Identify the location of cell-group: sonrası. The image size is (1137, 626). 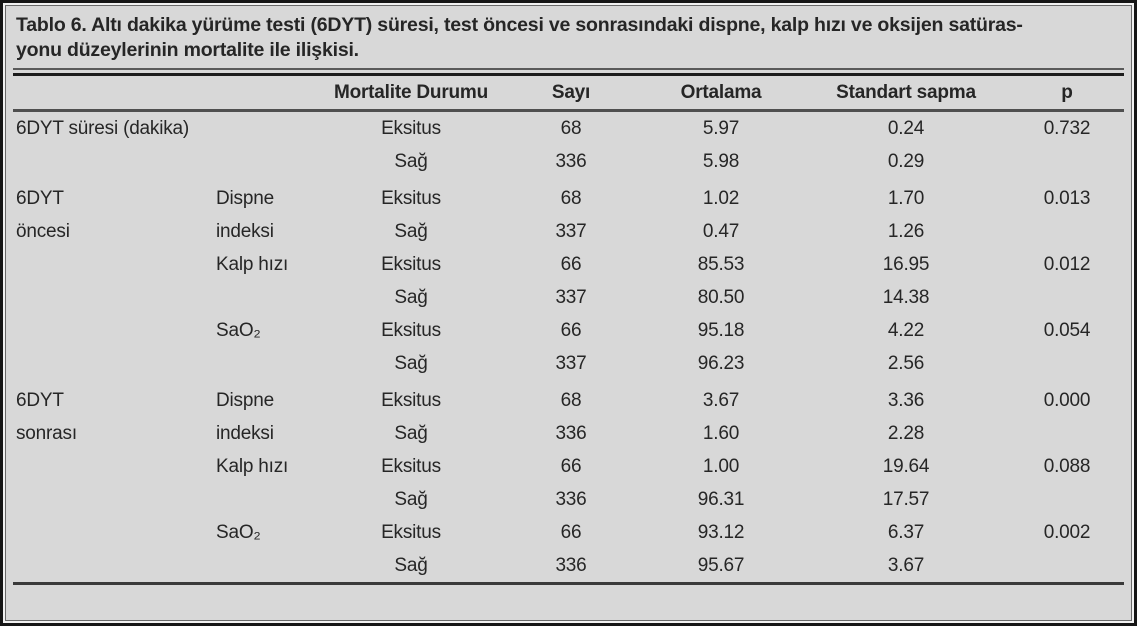
(46, 433).